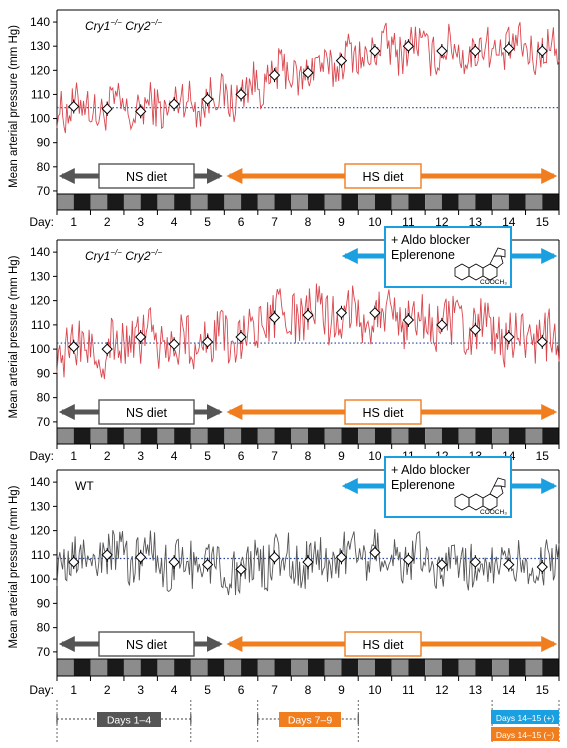 This screenshot has width=567, height=748. What do you see at coordinates (84, 486) in the screenshot?
I see `genotype-label: WT` at bounding box center [84, 486].